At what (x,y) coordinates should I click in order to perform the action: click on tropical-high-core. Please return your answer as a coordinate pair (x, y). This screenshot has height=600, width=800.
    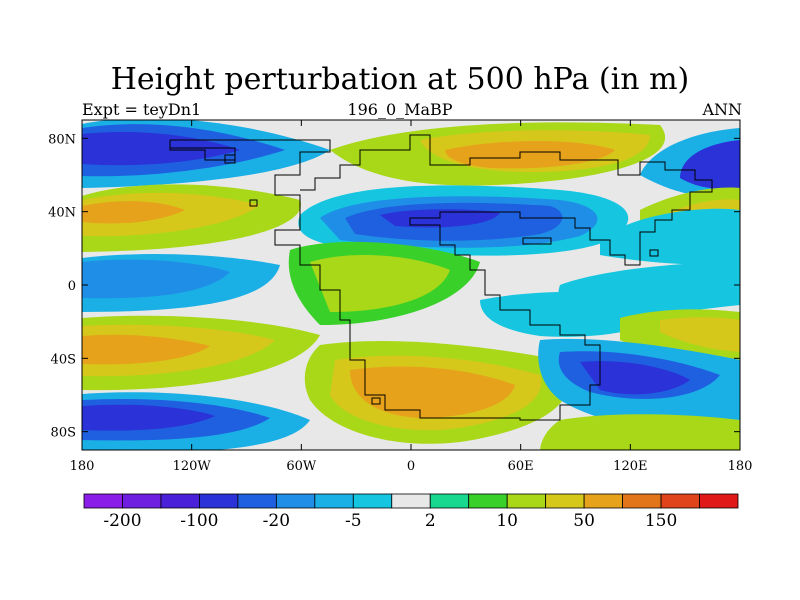
    Looking at the image, I should click on (380, 283).